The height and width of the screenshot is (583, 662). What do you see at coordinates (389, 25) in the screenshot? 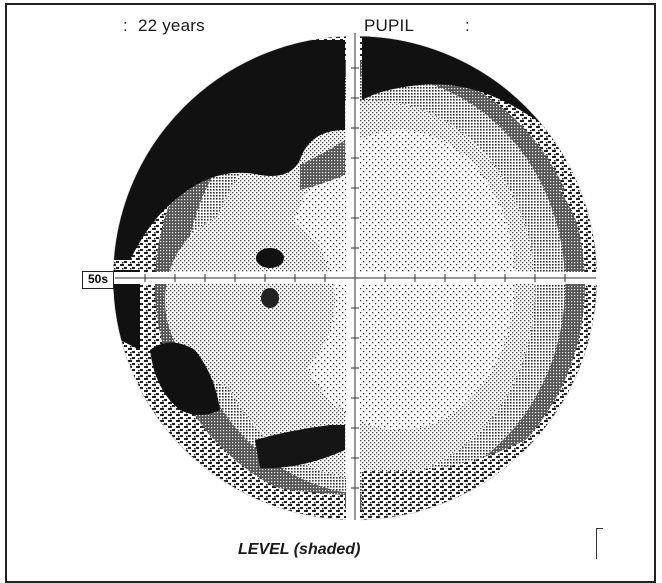
I see `pupil-label: PUPIL` at bounding box center [389, 25].